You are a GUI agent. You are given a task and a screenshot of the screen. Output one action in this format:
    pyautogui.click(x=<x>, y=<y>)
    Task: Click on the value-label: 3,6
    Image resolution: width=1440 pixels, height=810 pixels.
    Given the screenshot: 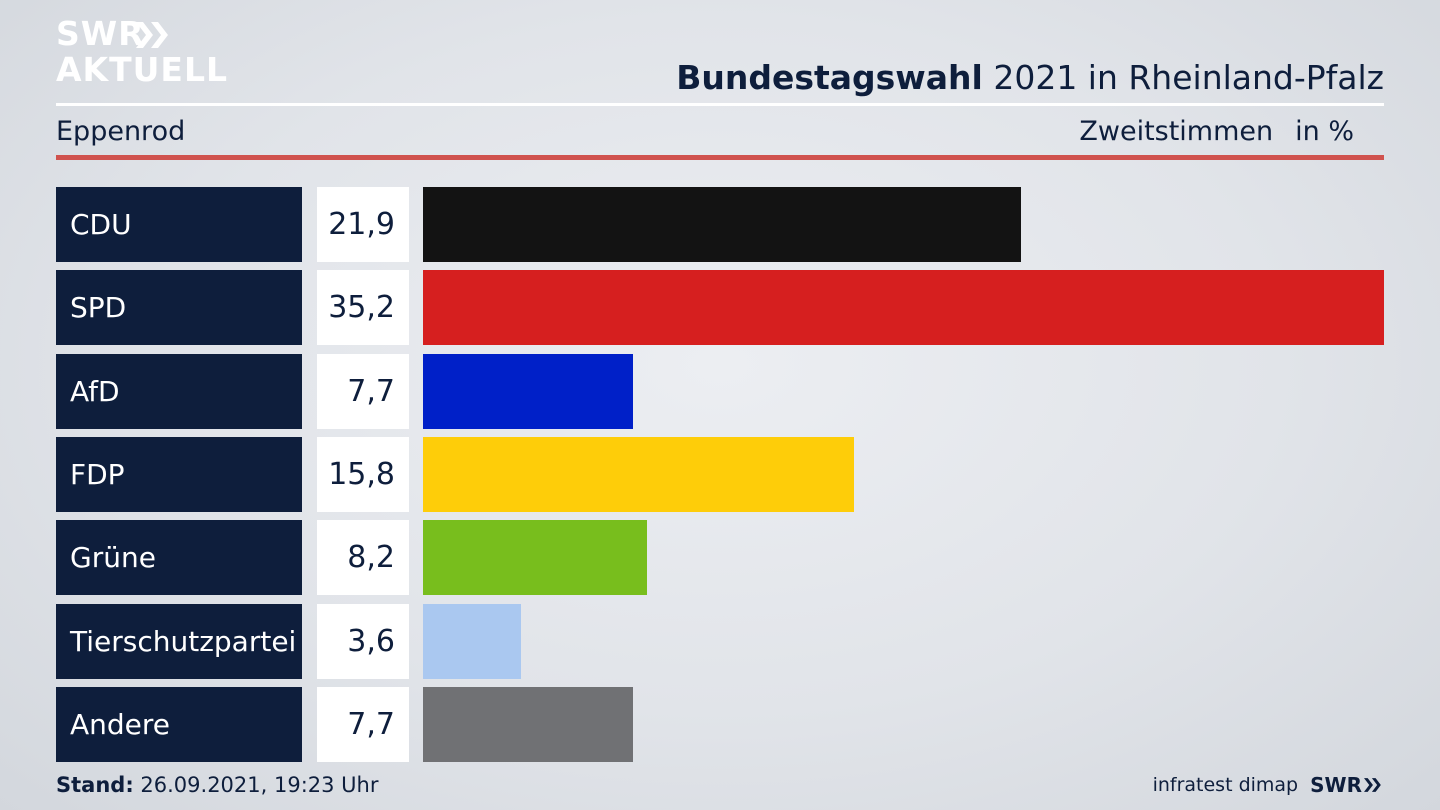 What is the action you would take?
    pyautogui.click(x=363, y=641)
    